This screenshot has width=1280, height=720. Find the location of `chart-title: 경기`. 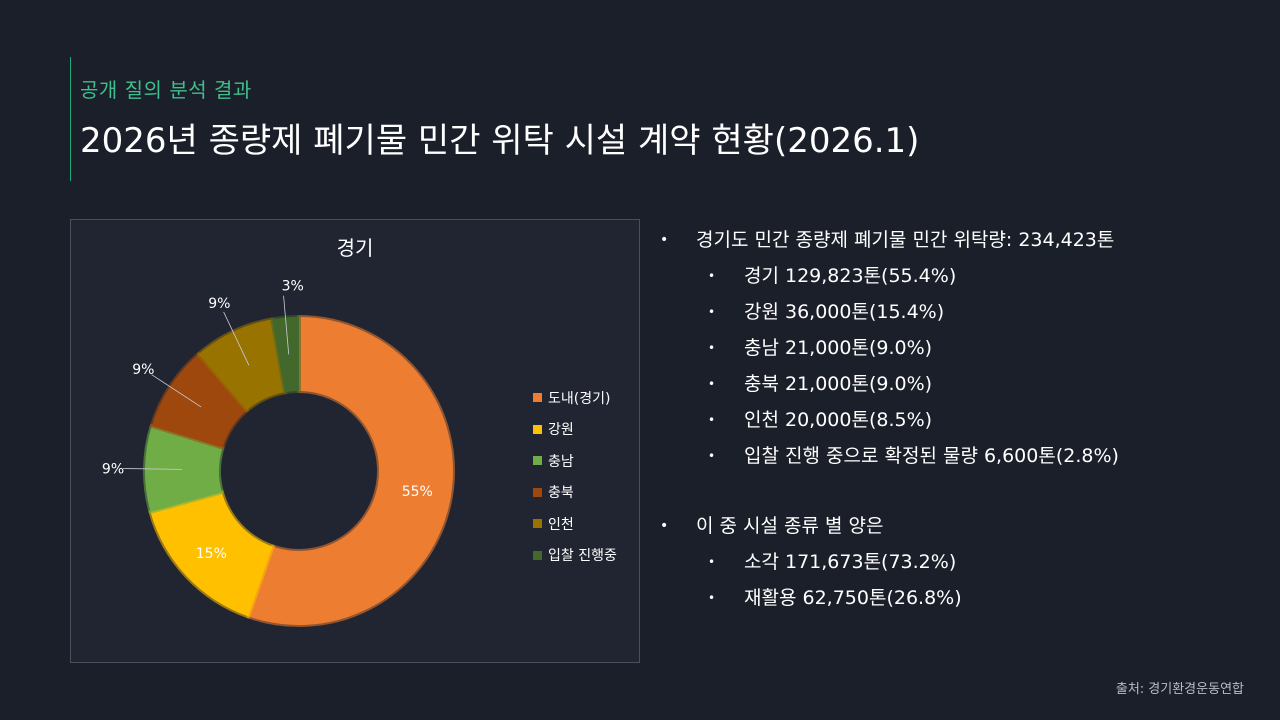

chart-title: 경기 is located at coordinates (355, 248).